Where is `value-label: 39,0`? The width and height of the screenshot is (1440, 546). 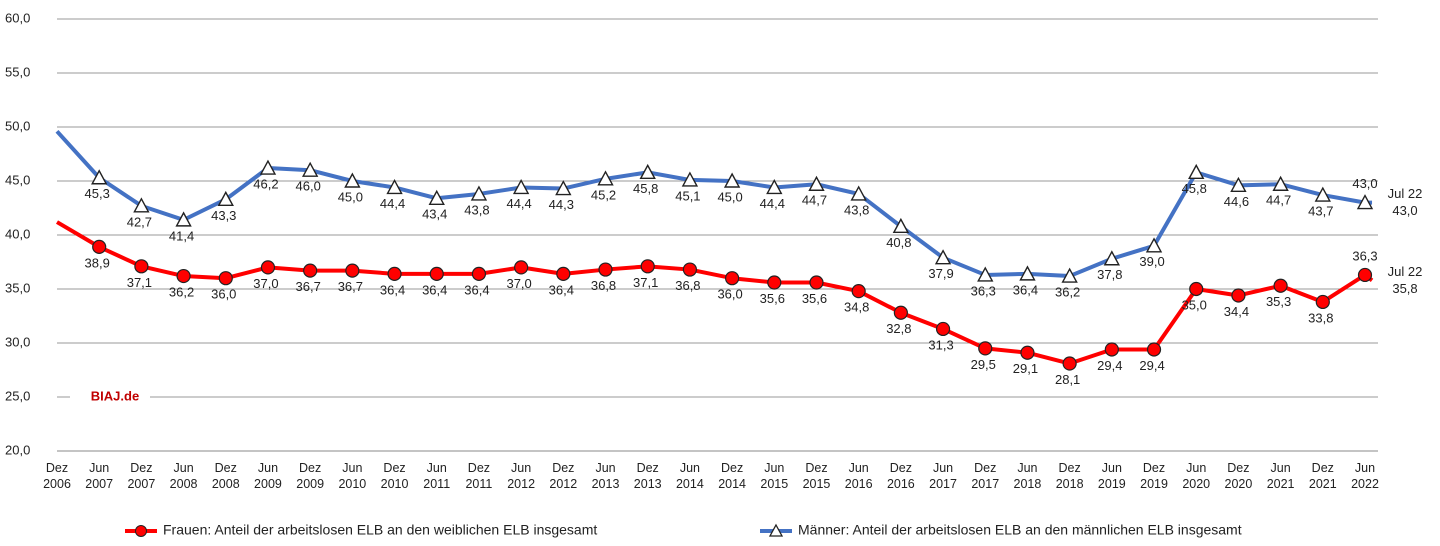 value-label: 39,0 is located at coordinates (1151, 261).